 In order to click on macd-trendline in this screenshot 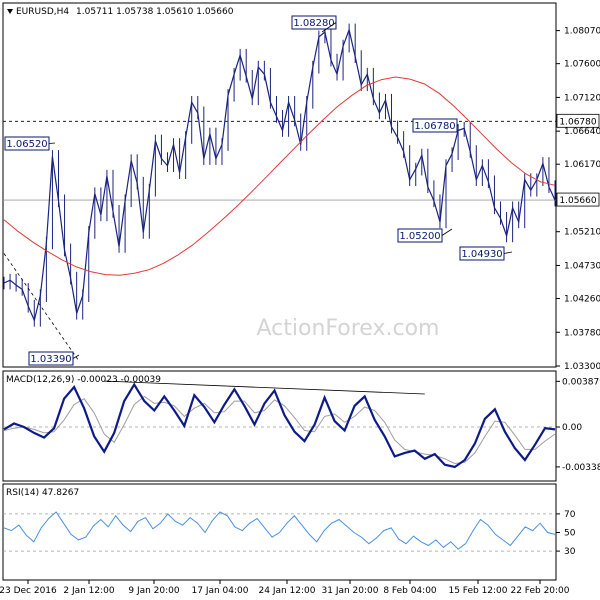, I will do `click(264, 387)`.